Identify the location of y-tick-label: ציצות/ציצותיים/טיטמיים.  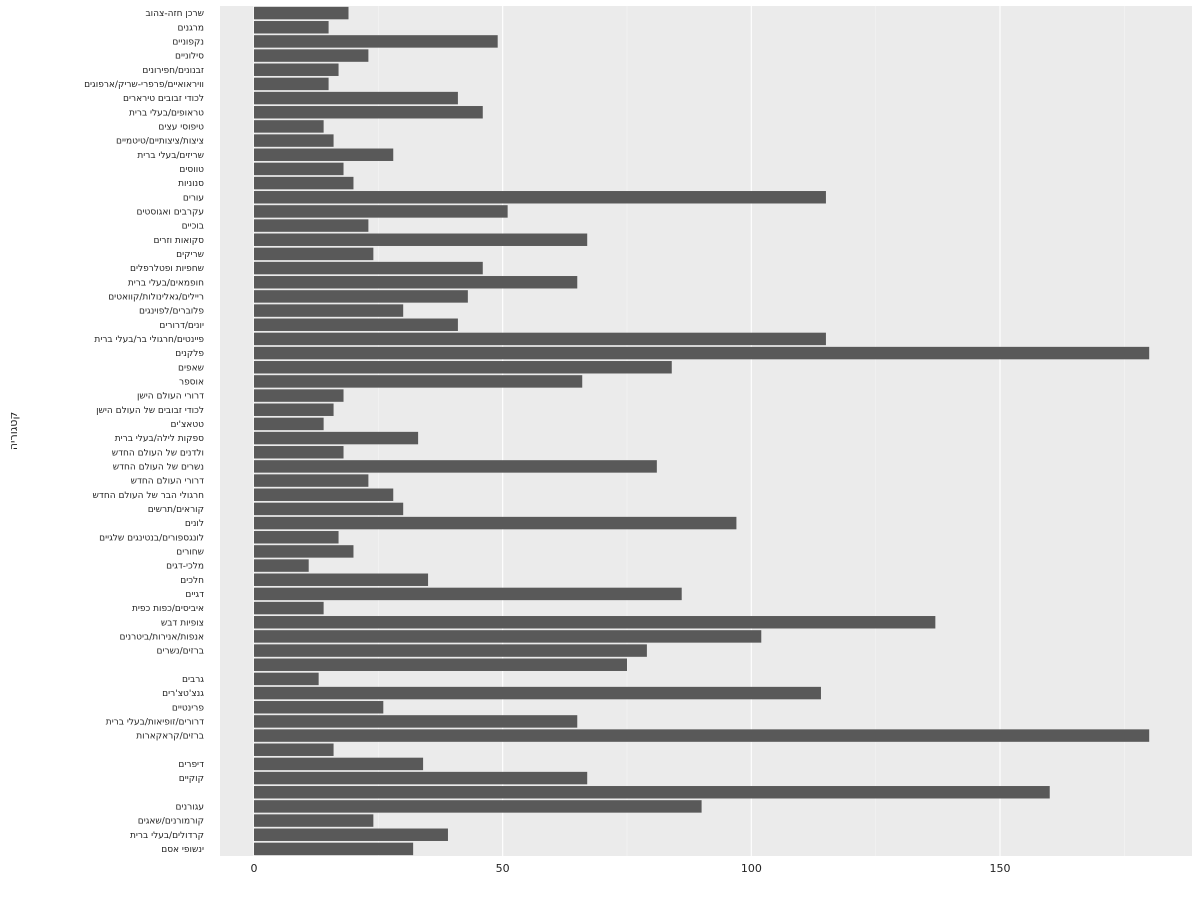
(160, 142).